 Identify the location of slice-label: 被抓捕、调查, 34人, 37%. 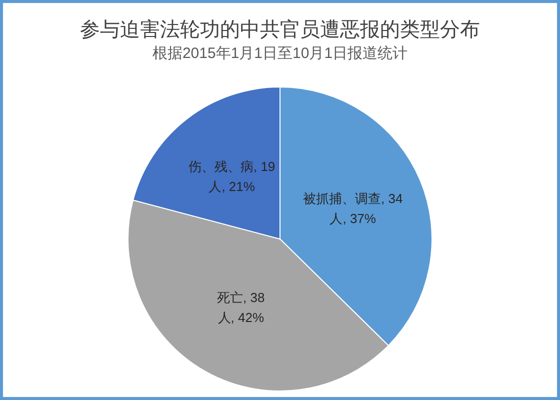
(353, 208).